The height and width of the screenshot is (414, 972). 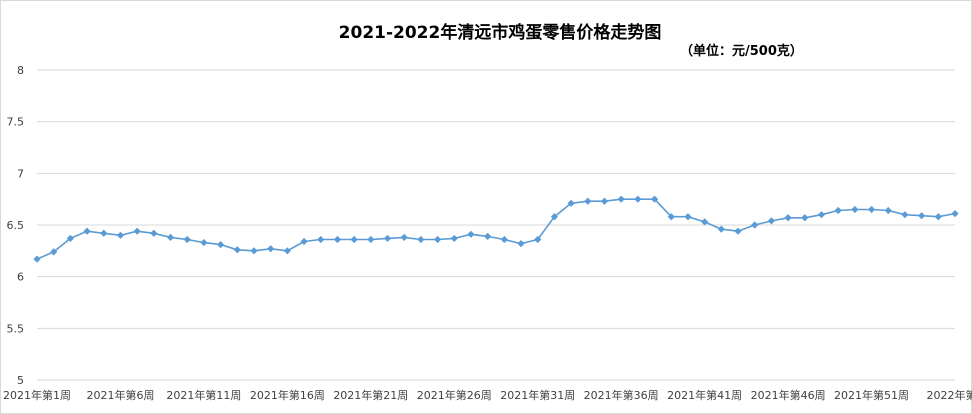 I want to click on x-tick-label-8: 2021年第41周, so click(x=704, y=395).